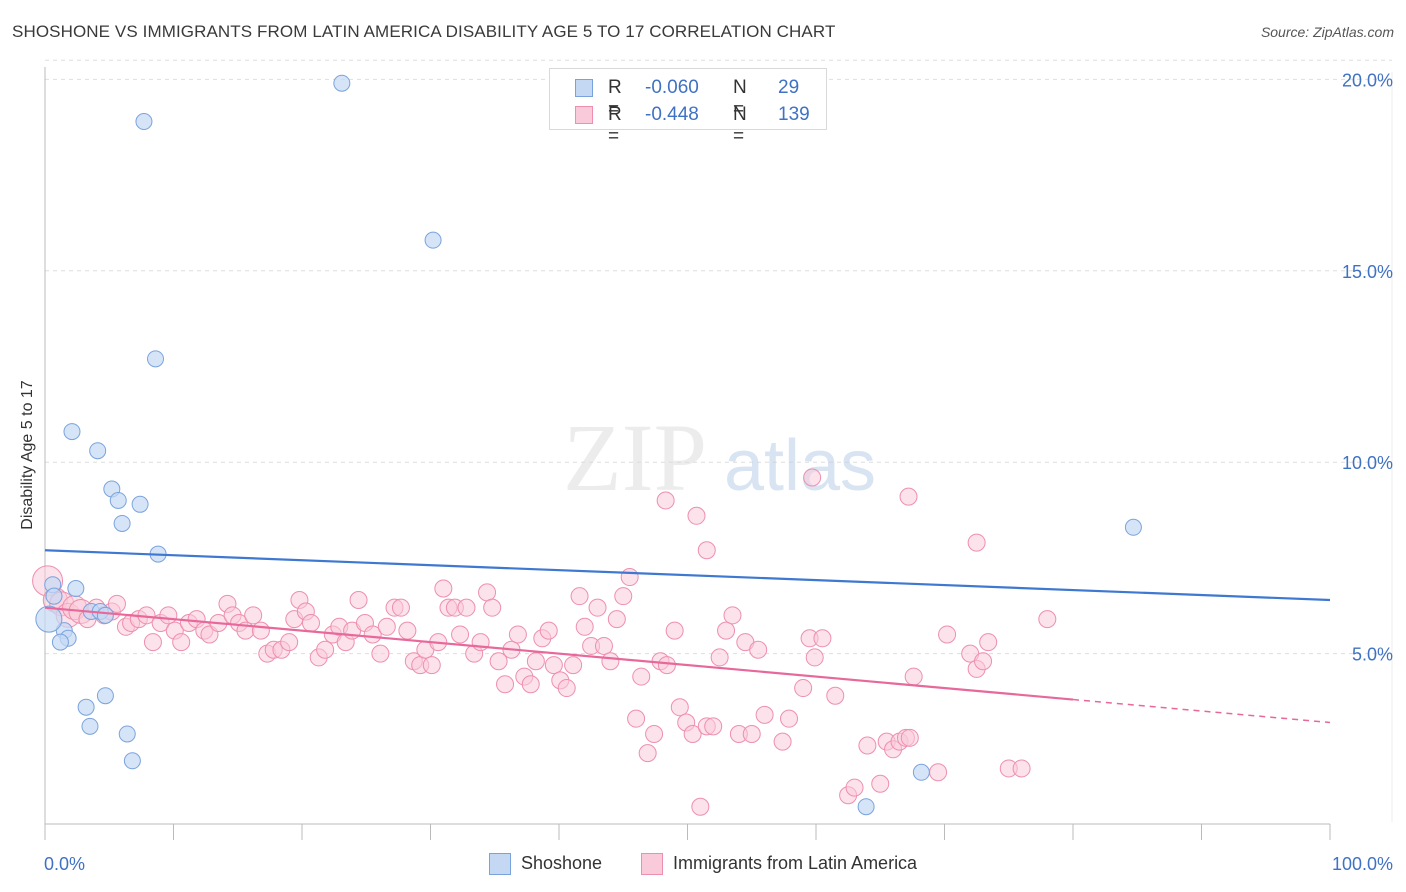 The height and width of the screenshot is (892, 1406). What do you see at coordinates (652, 864) in the screenshot?
I see `bottom-legend-swatch-latin-america` at bounding box center [652, 864].